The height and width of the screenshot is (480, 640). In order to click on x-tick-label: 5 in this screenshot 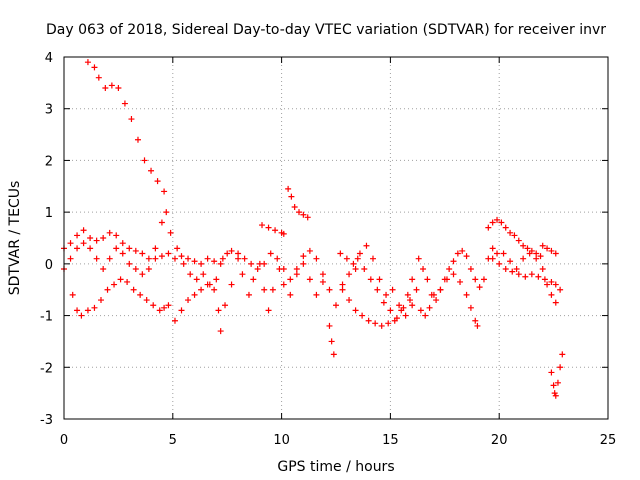, I will do `click(173, 440)`.